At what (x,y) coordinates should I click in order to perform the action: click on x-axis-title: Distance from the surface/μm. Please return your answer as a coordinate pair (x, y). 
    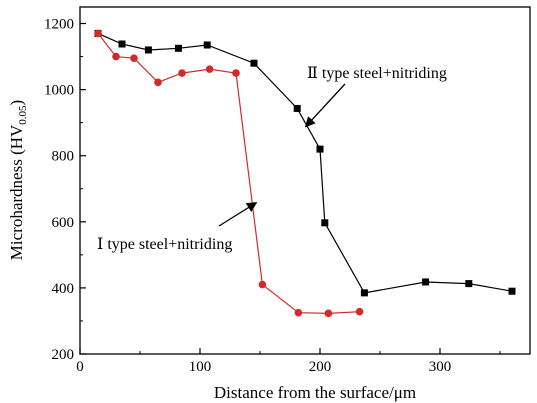
    Looking at the image, I should click on (315, 392).